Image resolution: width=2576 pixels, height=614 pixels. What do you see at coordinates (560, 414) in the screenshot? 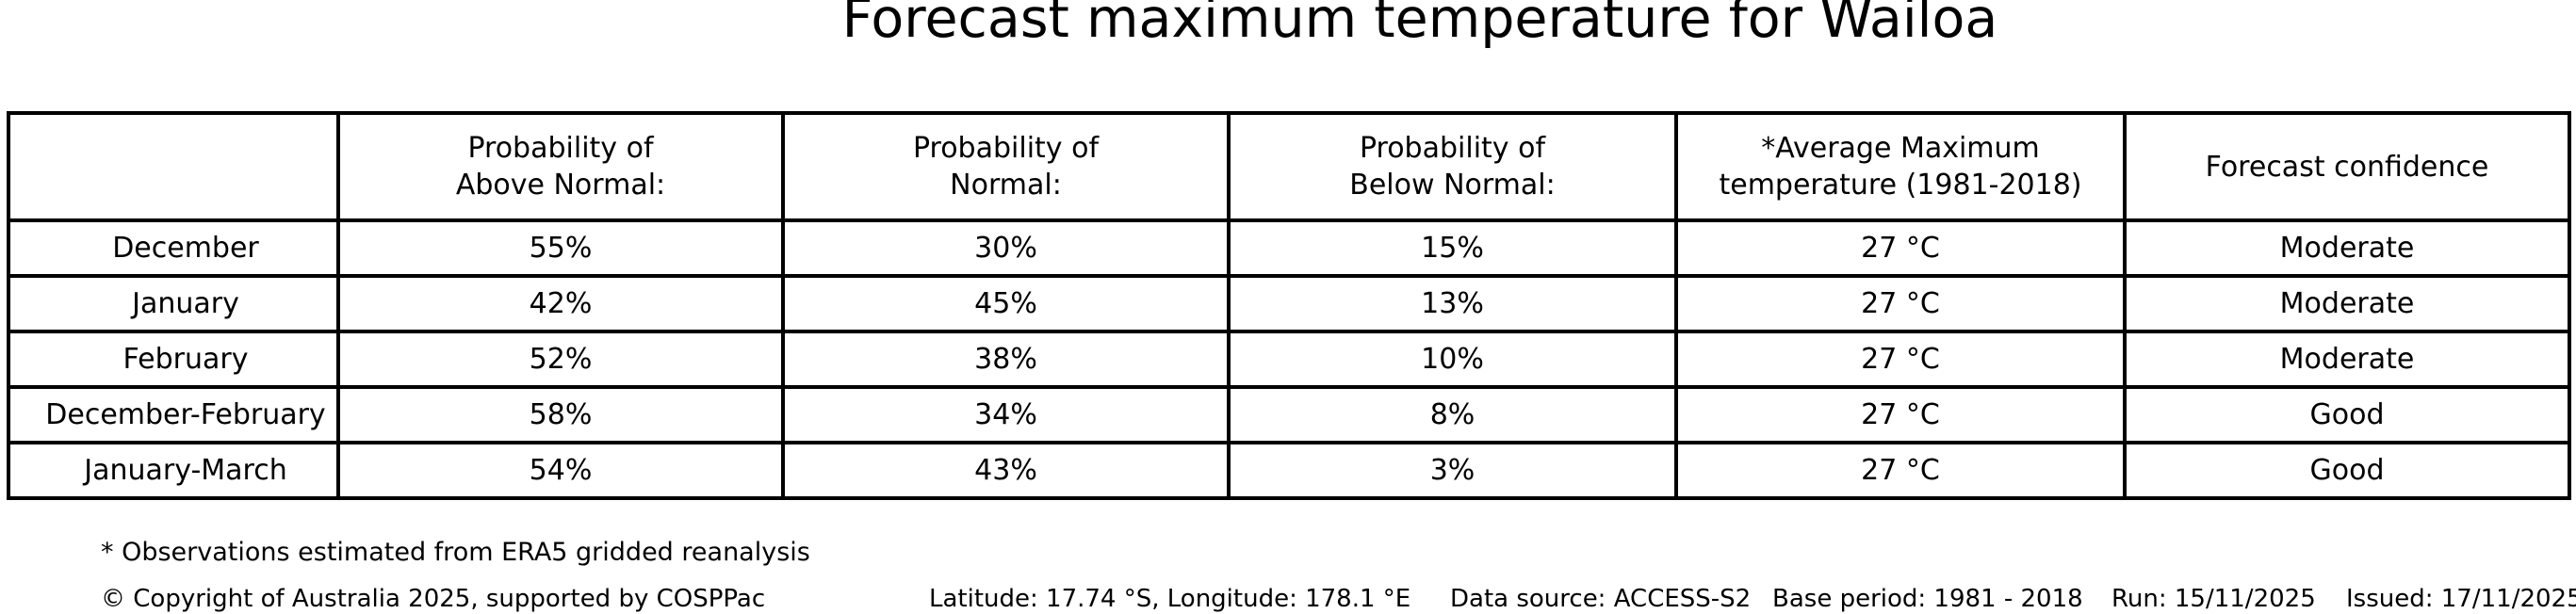
I see `table-cell-above-normal: 58%` at bounding box center [560, 414].